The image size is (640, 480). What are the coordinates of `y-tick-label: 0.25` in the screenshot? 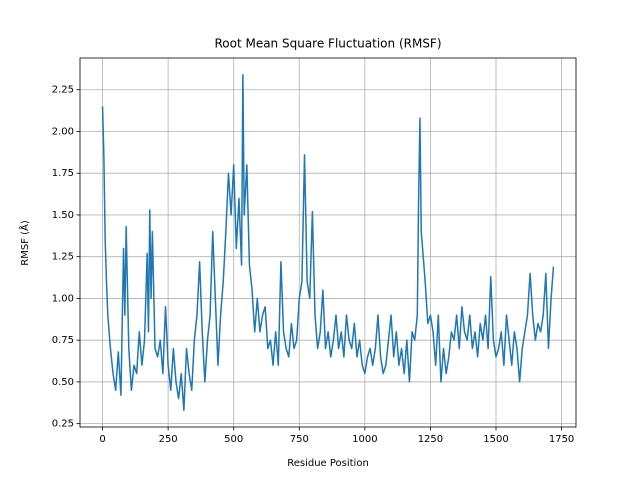 It's located at (63, 424).